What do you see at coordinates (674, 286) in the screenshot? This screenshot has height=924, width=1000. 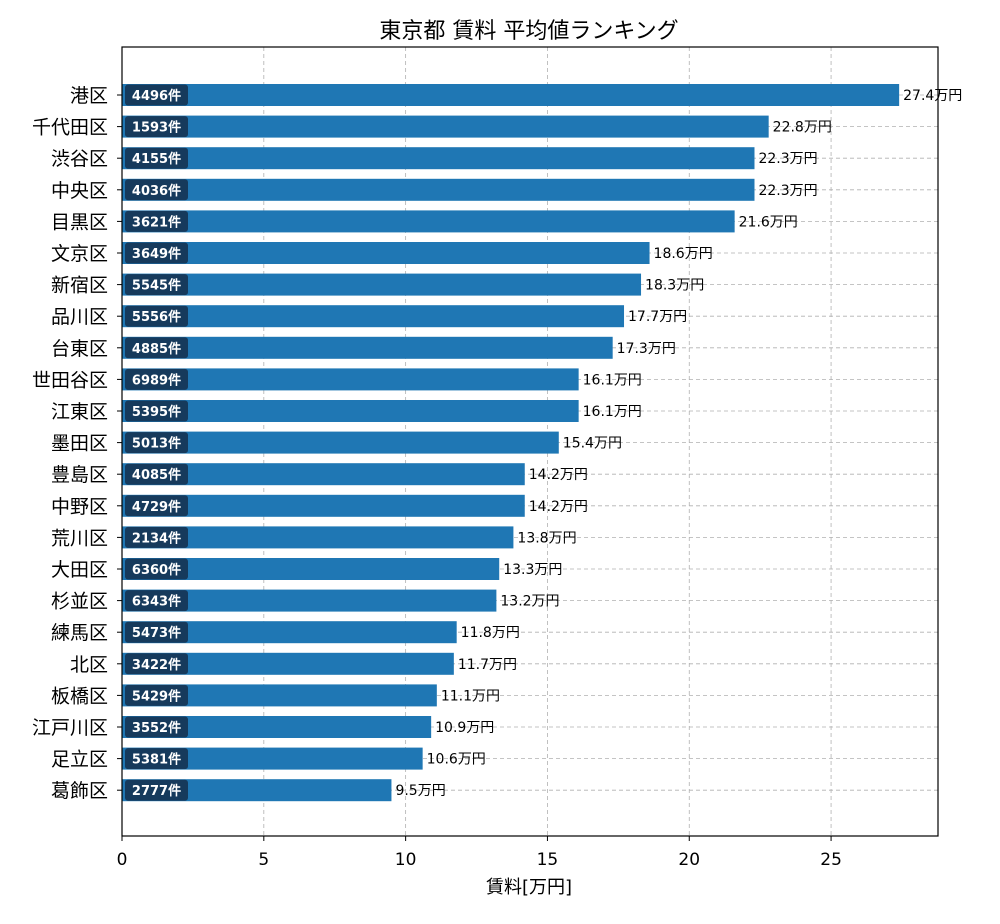 I see `value-label: 18.3万円` at bounding box center [674, 286].